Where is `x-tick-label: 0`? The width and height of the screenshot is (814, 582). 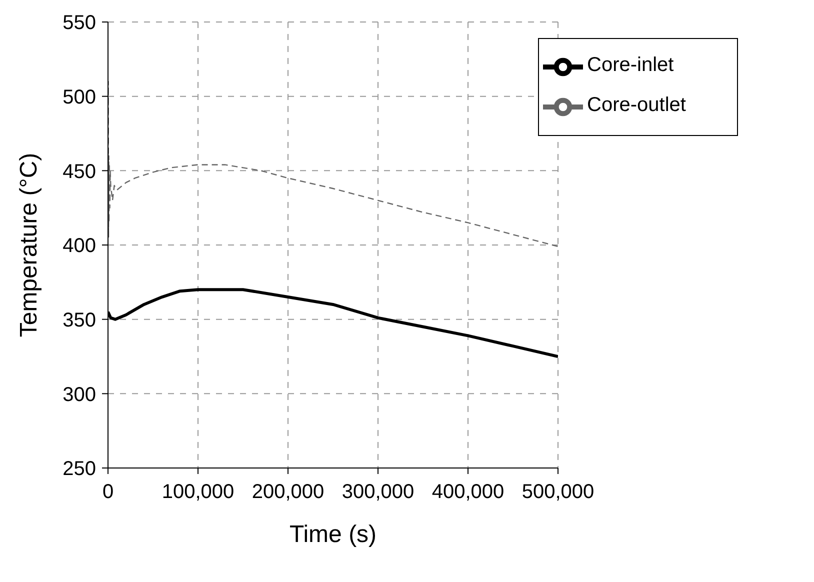
x-tick-label: 0 is located at coordinates (108, 492).